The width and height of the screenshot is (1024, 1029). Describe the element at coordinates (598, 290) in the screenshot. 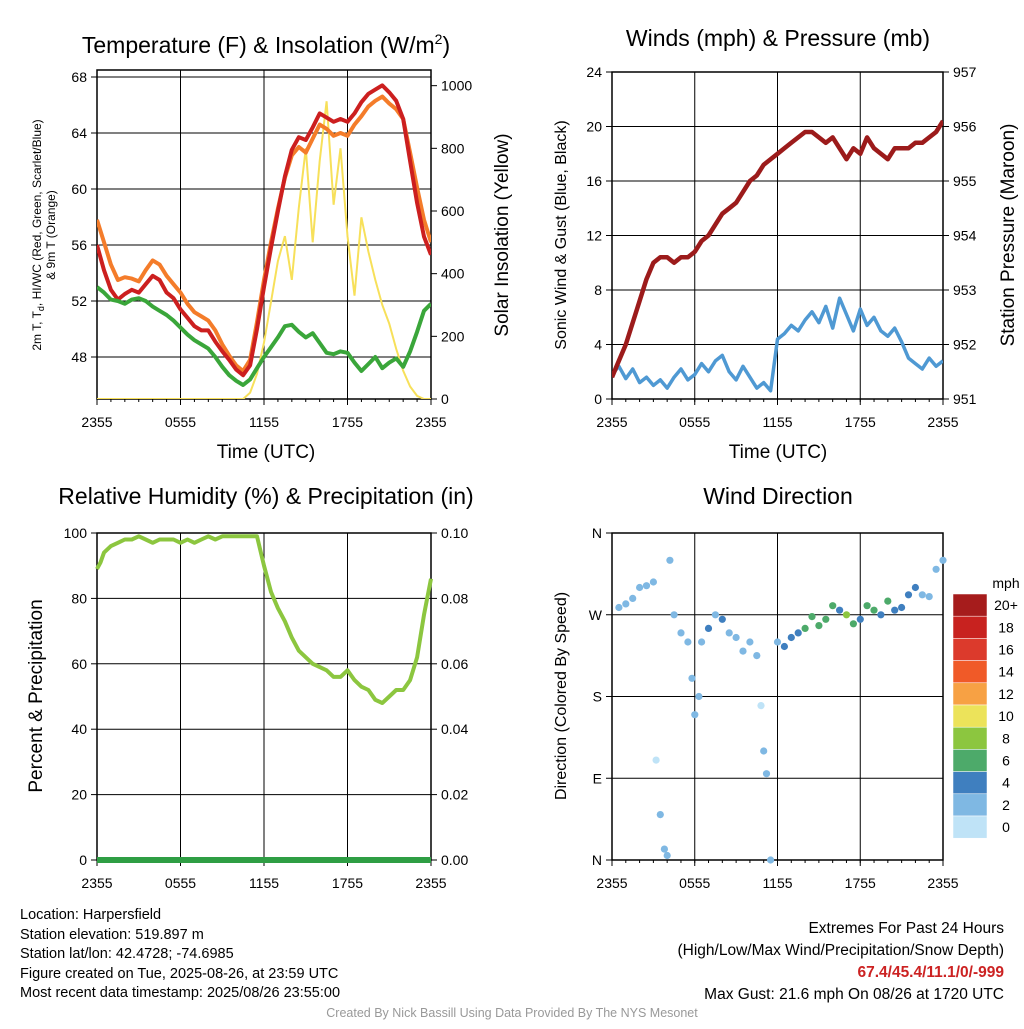

I see `y-tick-label: 8` at that location.